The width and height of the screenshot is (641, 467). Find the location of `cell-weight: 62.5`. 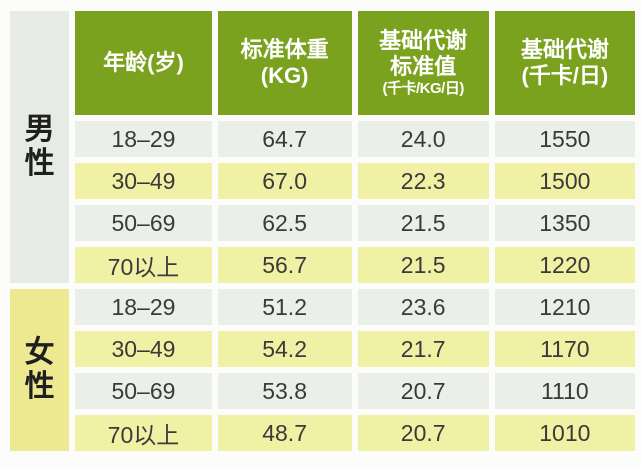

cell-weight: 62.5 is located at coordinates (284, 223).